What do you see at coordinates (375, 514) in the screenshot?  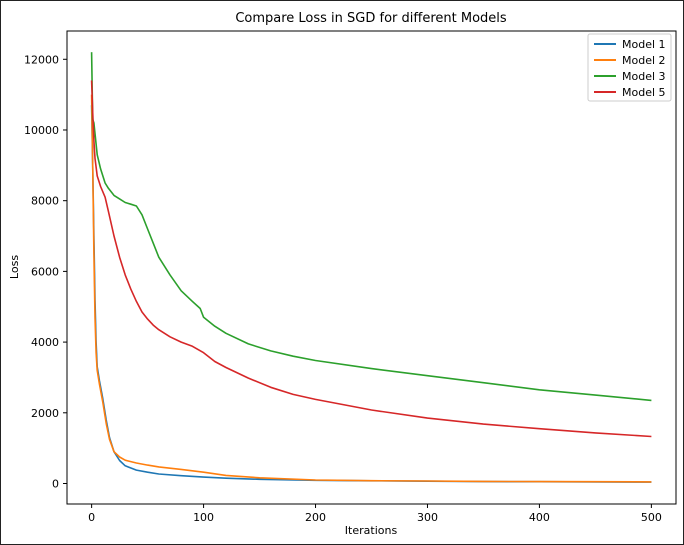 I see `x-axis-ticks: 0 100 200 300 400 500` at bounding box center [375, 514].